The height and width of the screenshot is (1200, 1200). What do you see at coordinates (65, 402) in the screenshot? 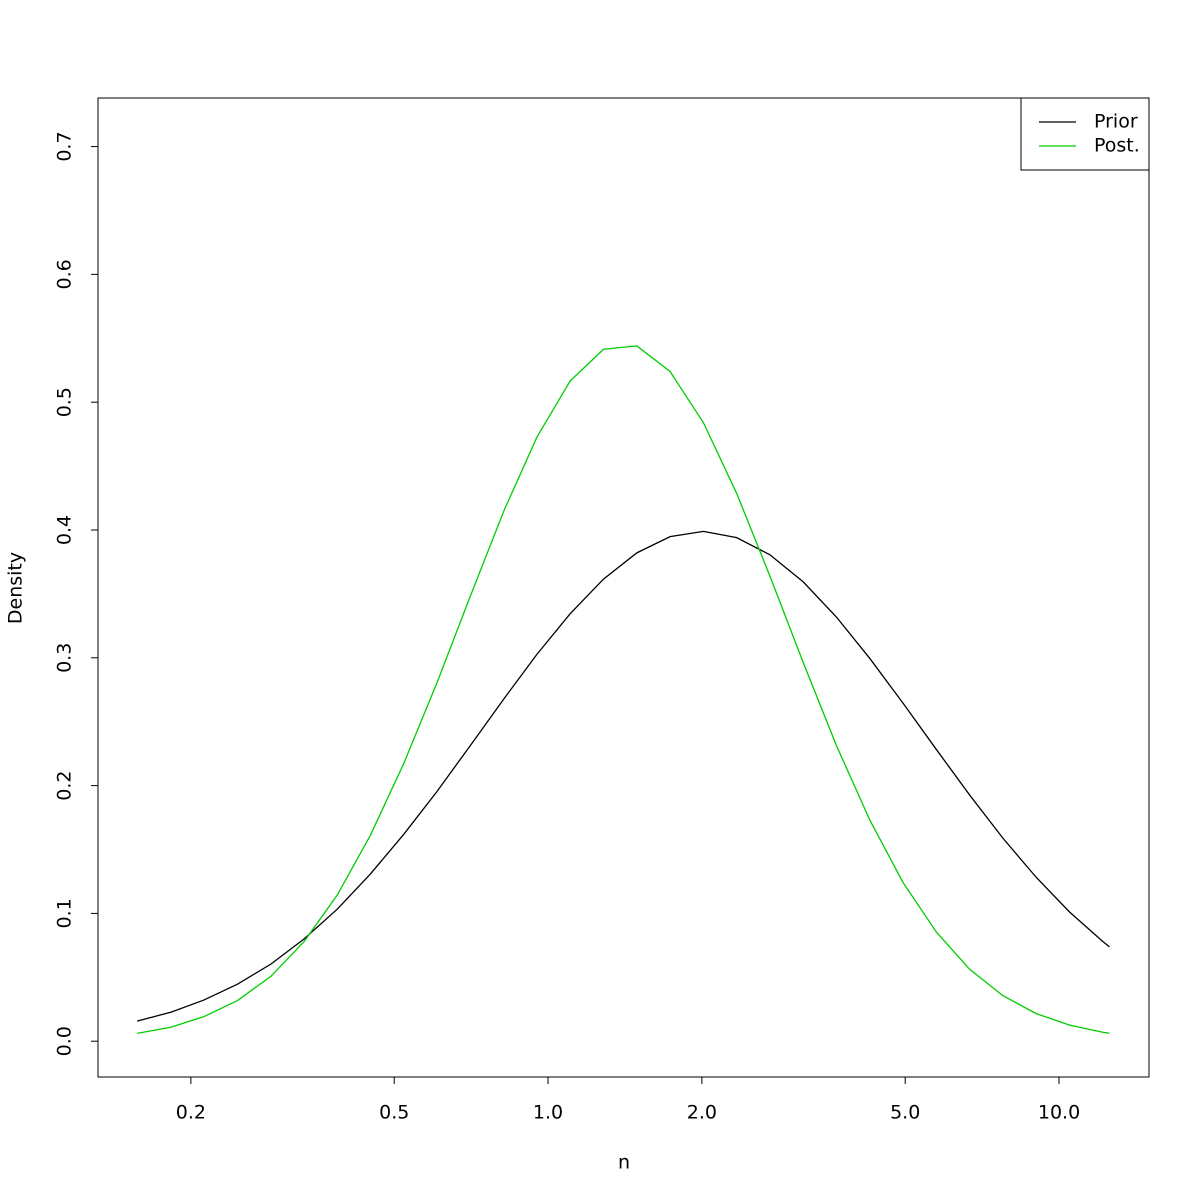
I see `y-tick-label: 0.5` at bounding box center [65, 402].